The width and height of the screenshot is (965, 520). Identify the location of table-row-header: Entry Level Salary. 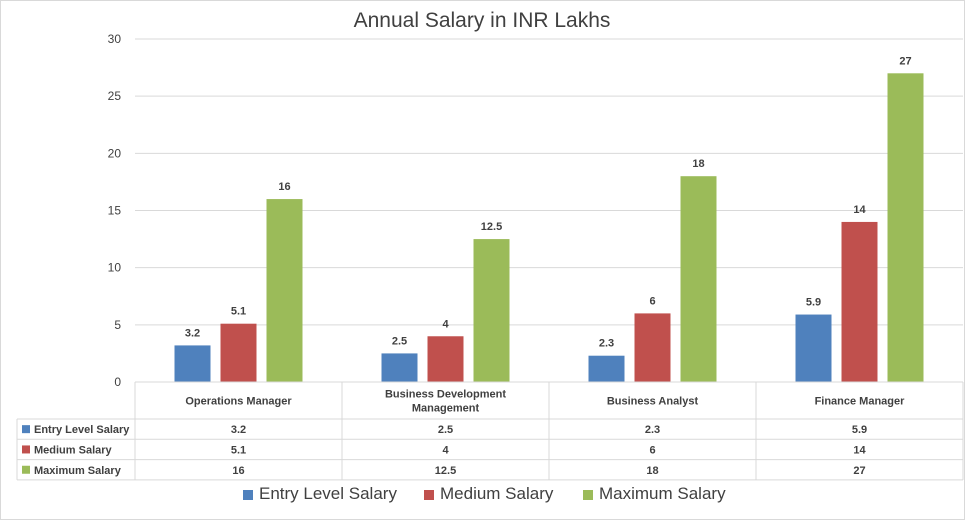
(82, 430).